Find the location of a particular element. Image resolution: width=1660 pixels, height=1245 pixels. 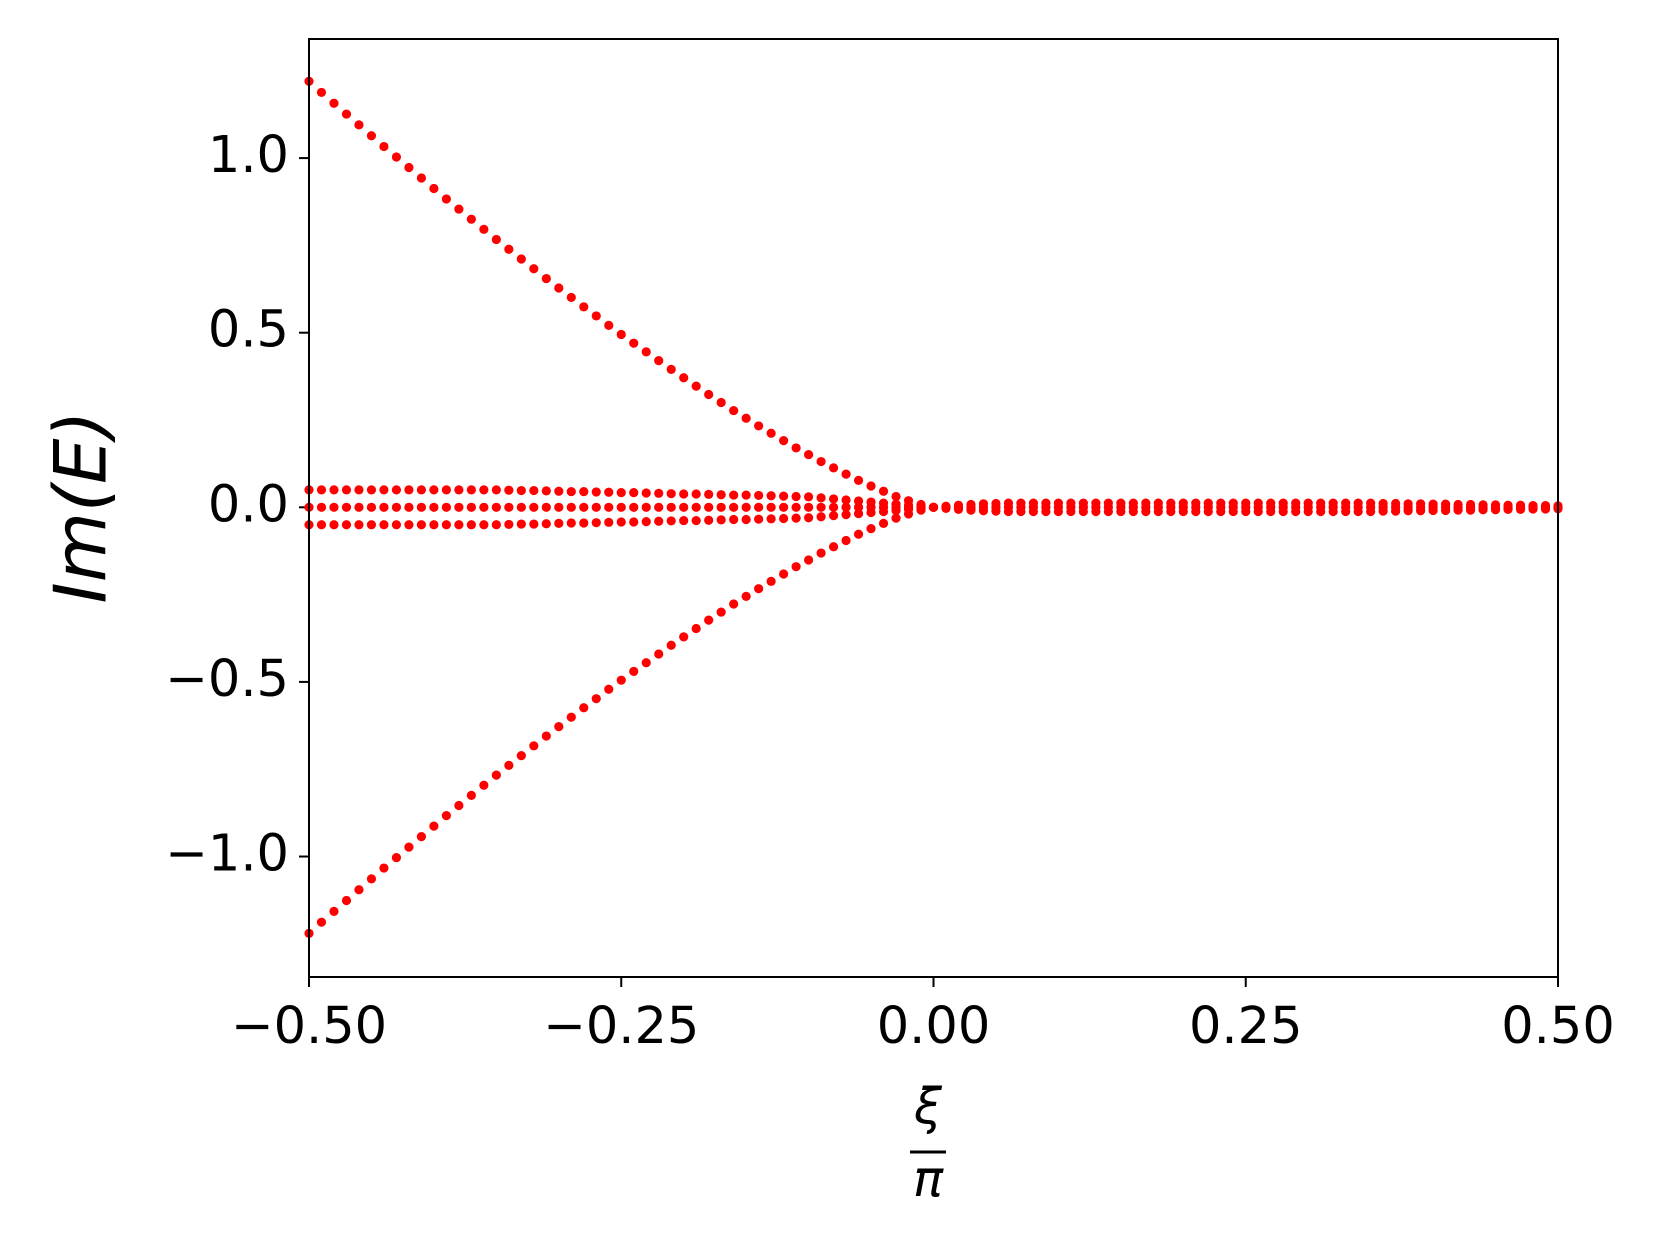

y-tick-label: −1.0 is located at coordinates (227, 854).